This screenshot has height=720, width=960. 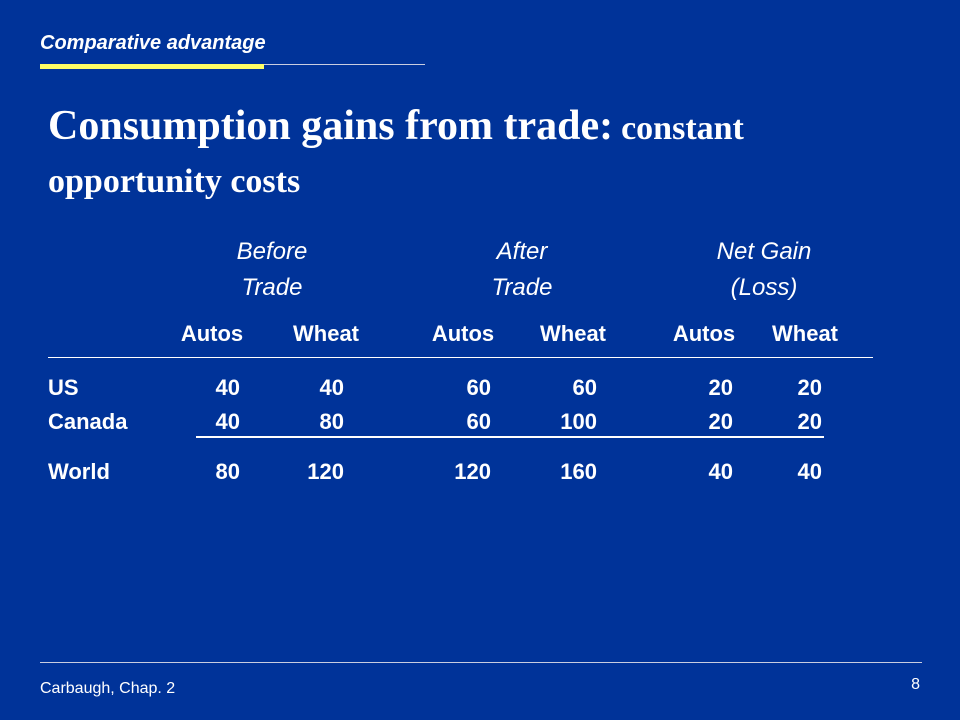 I want to click on slide-title-sub: constant opportunity costs, so click(x=396, y=155).